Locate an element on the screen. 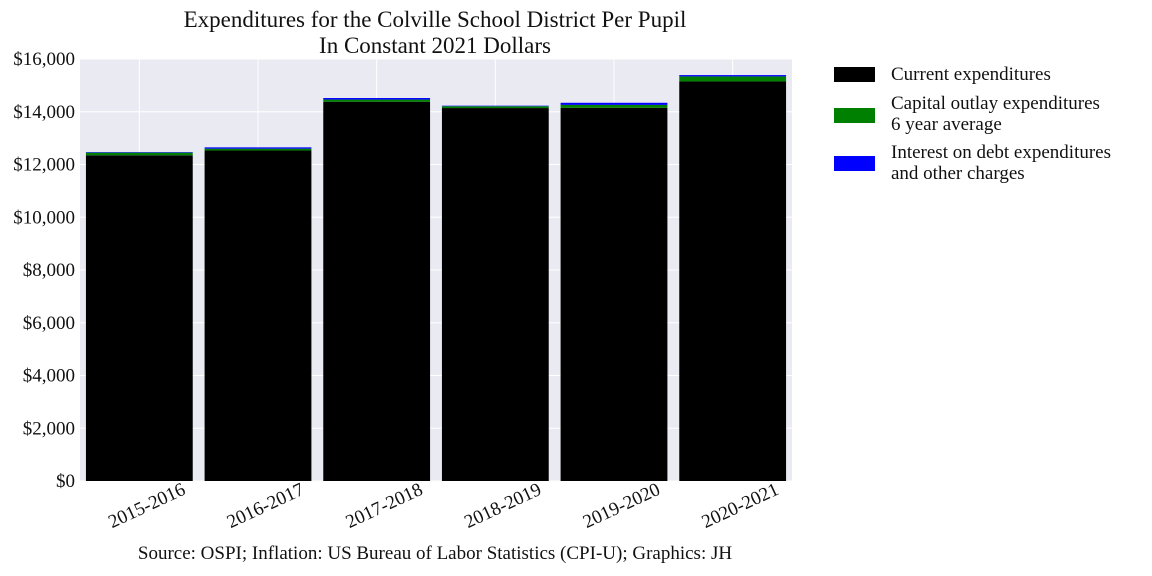 The image size is (1152, 576). y-tick-label: $10,000 is located at coordinates (44, 217).